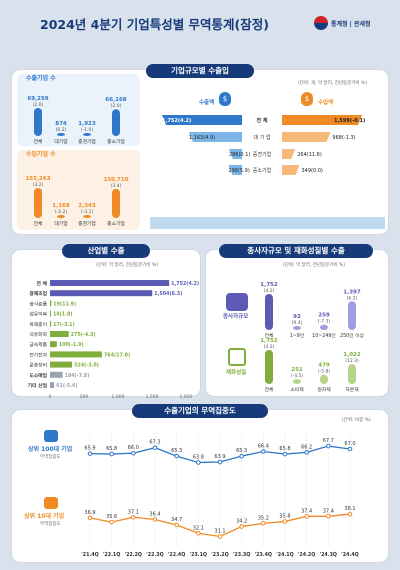  I want to click on industry-section-title: 산업별 수출, so click(106, 251).